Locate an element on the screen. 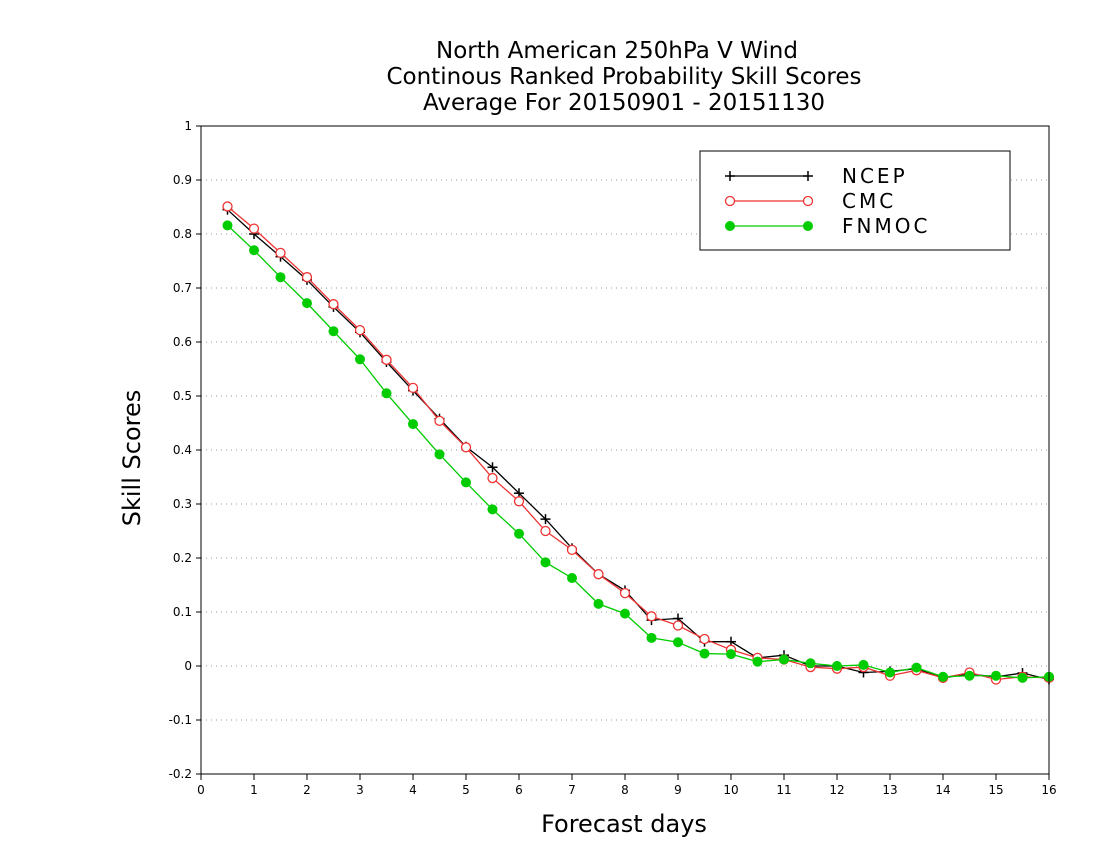 The image size is (1100, 850). y-axis-label: Skill Scores is located at coordinates (132, 458).